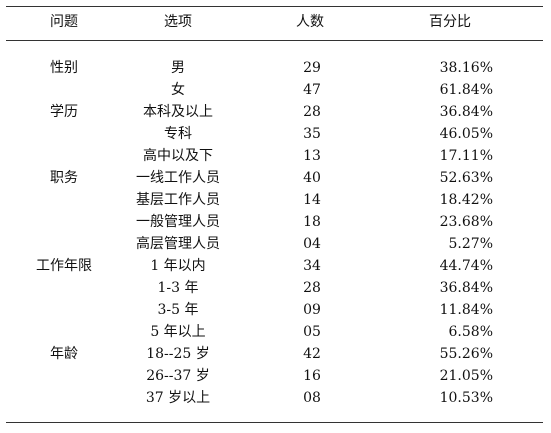 Image resolution: width=551 pixels, height=433 pixels. Describe the element at coordinates (310, 22) in the screenshot. I see `header-count: 人数` at that location.